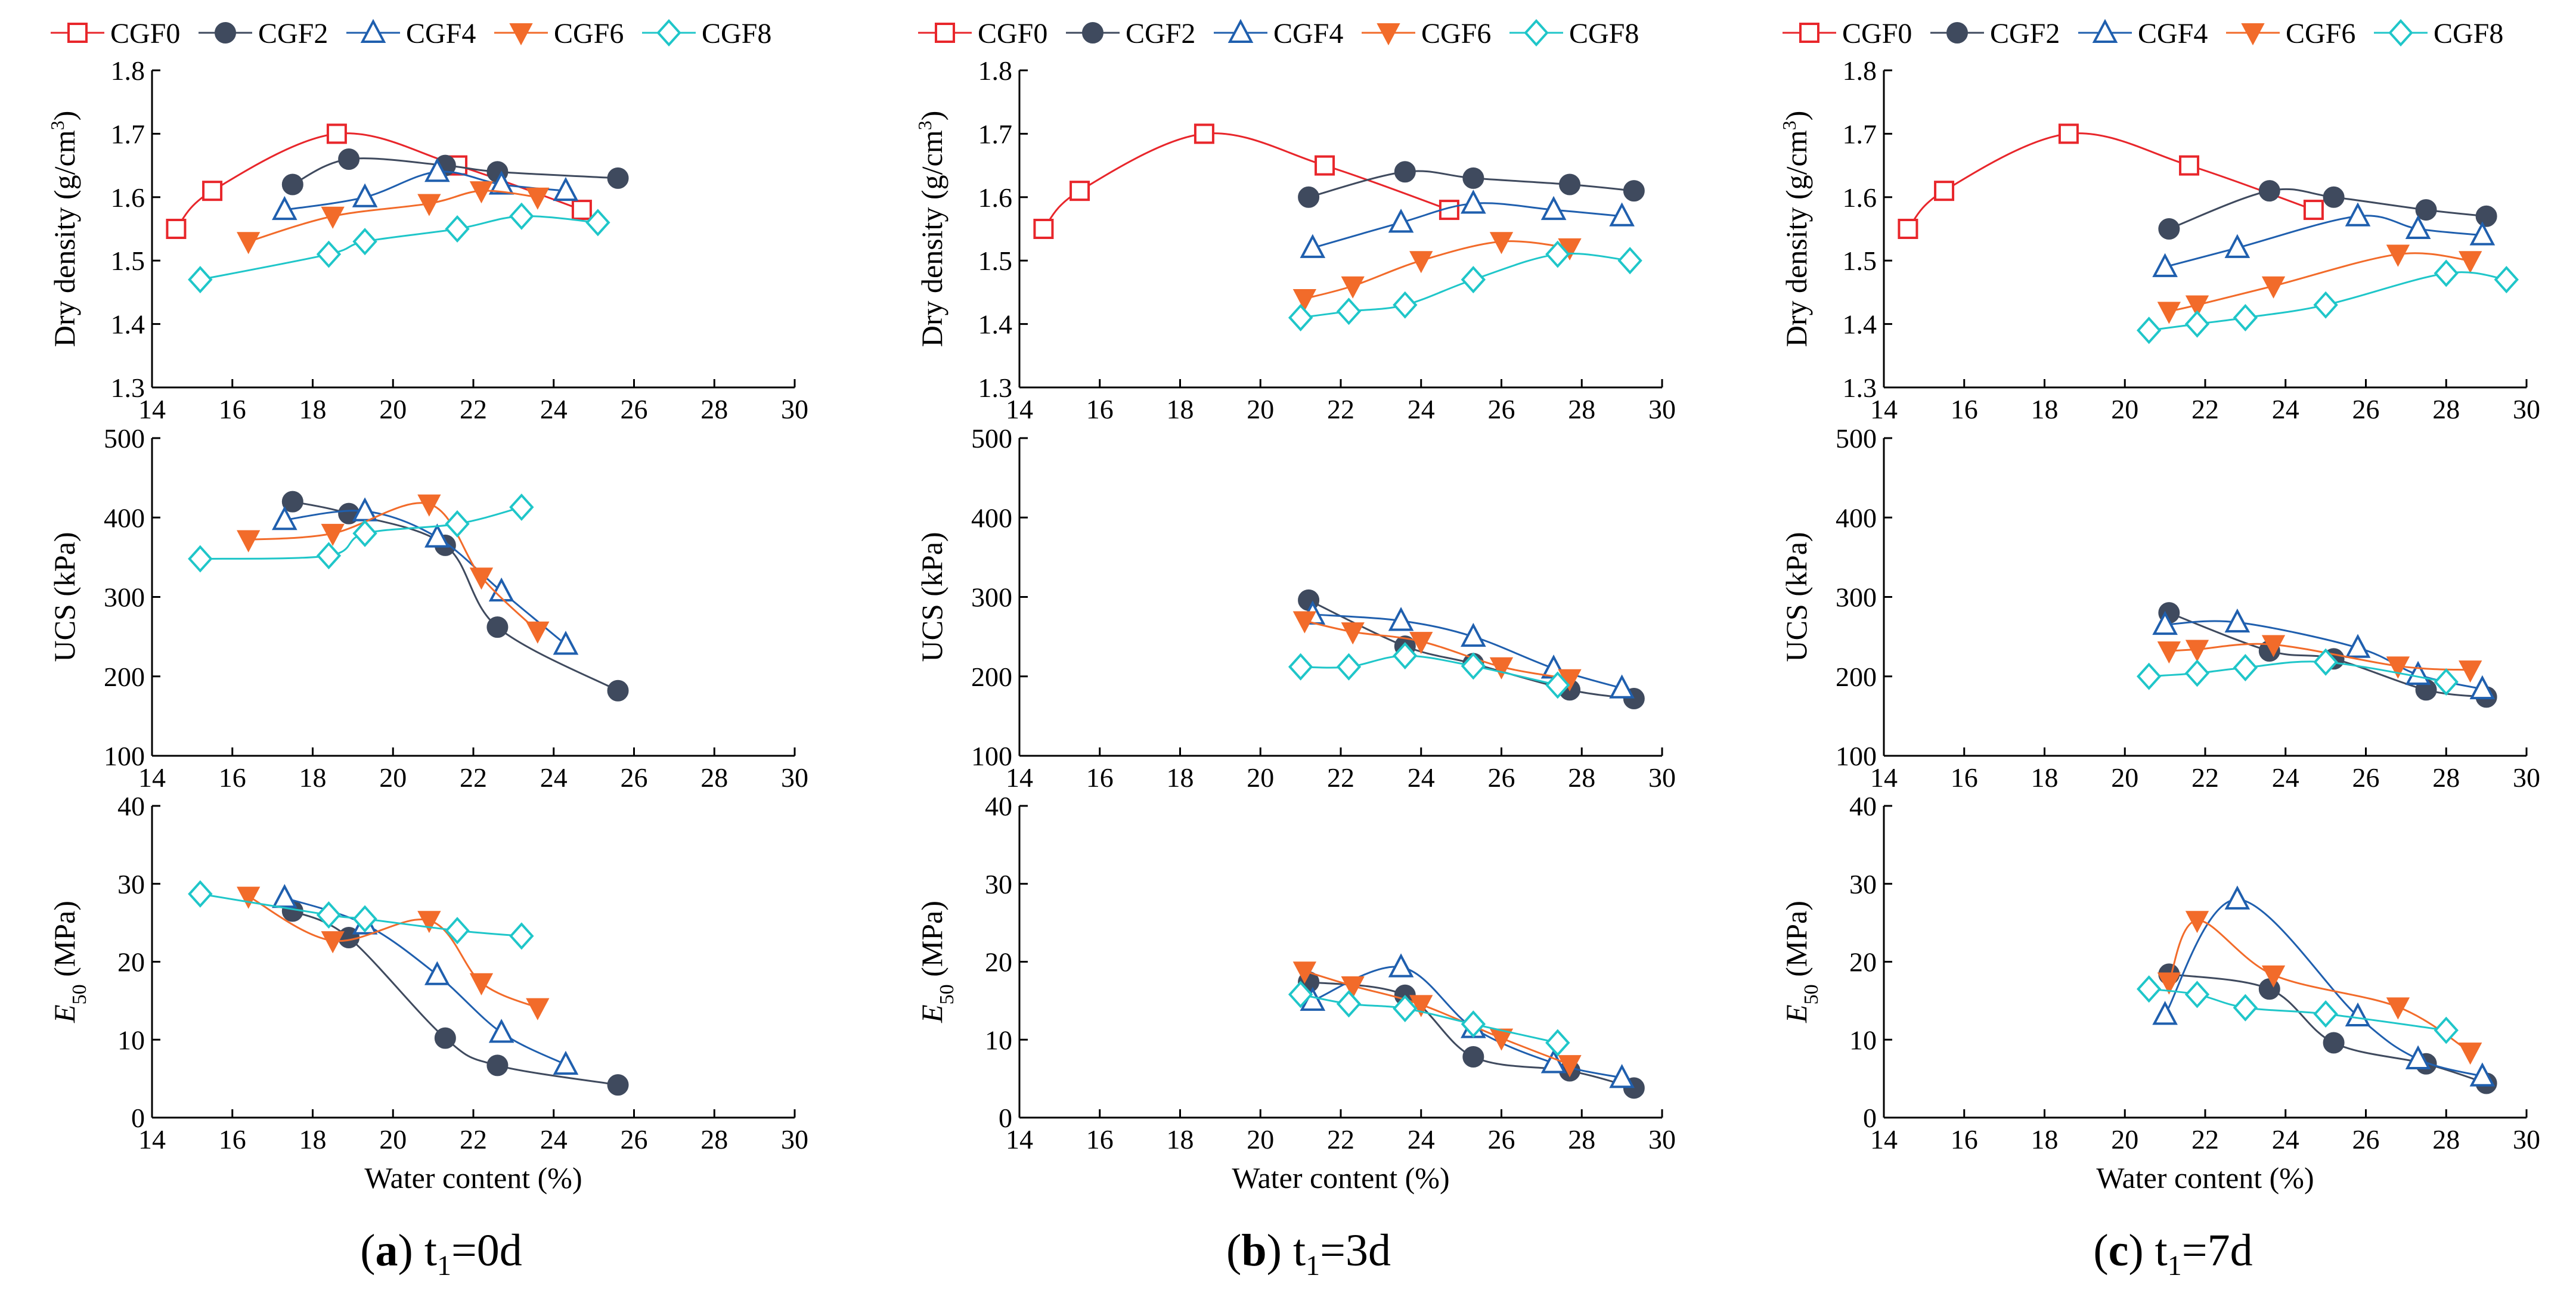 The width and height of the screenshot is (2576, 1300). What do you see at coordinates (411, 33) in the screenshot?
I see `legend: CGF0 CGF2 CGF4 CGF6 CGF8` at bounding box center [411, 33].